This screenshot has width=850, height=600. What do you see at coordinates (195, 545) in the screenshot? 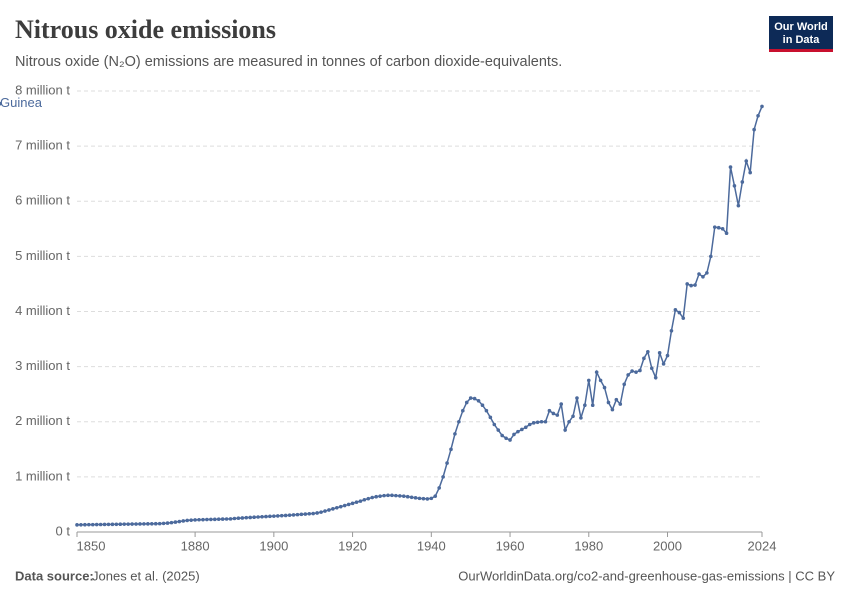
I see `x-tick-label: 1880` at bounding box center [195, 545].